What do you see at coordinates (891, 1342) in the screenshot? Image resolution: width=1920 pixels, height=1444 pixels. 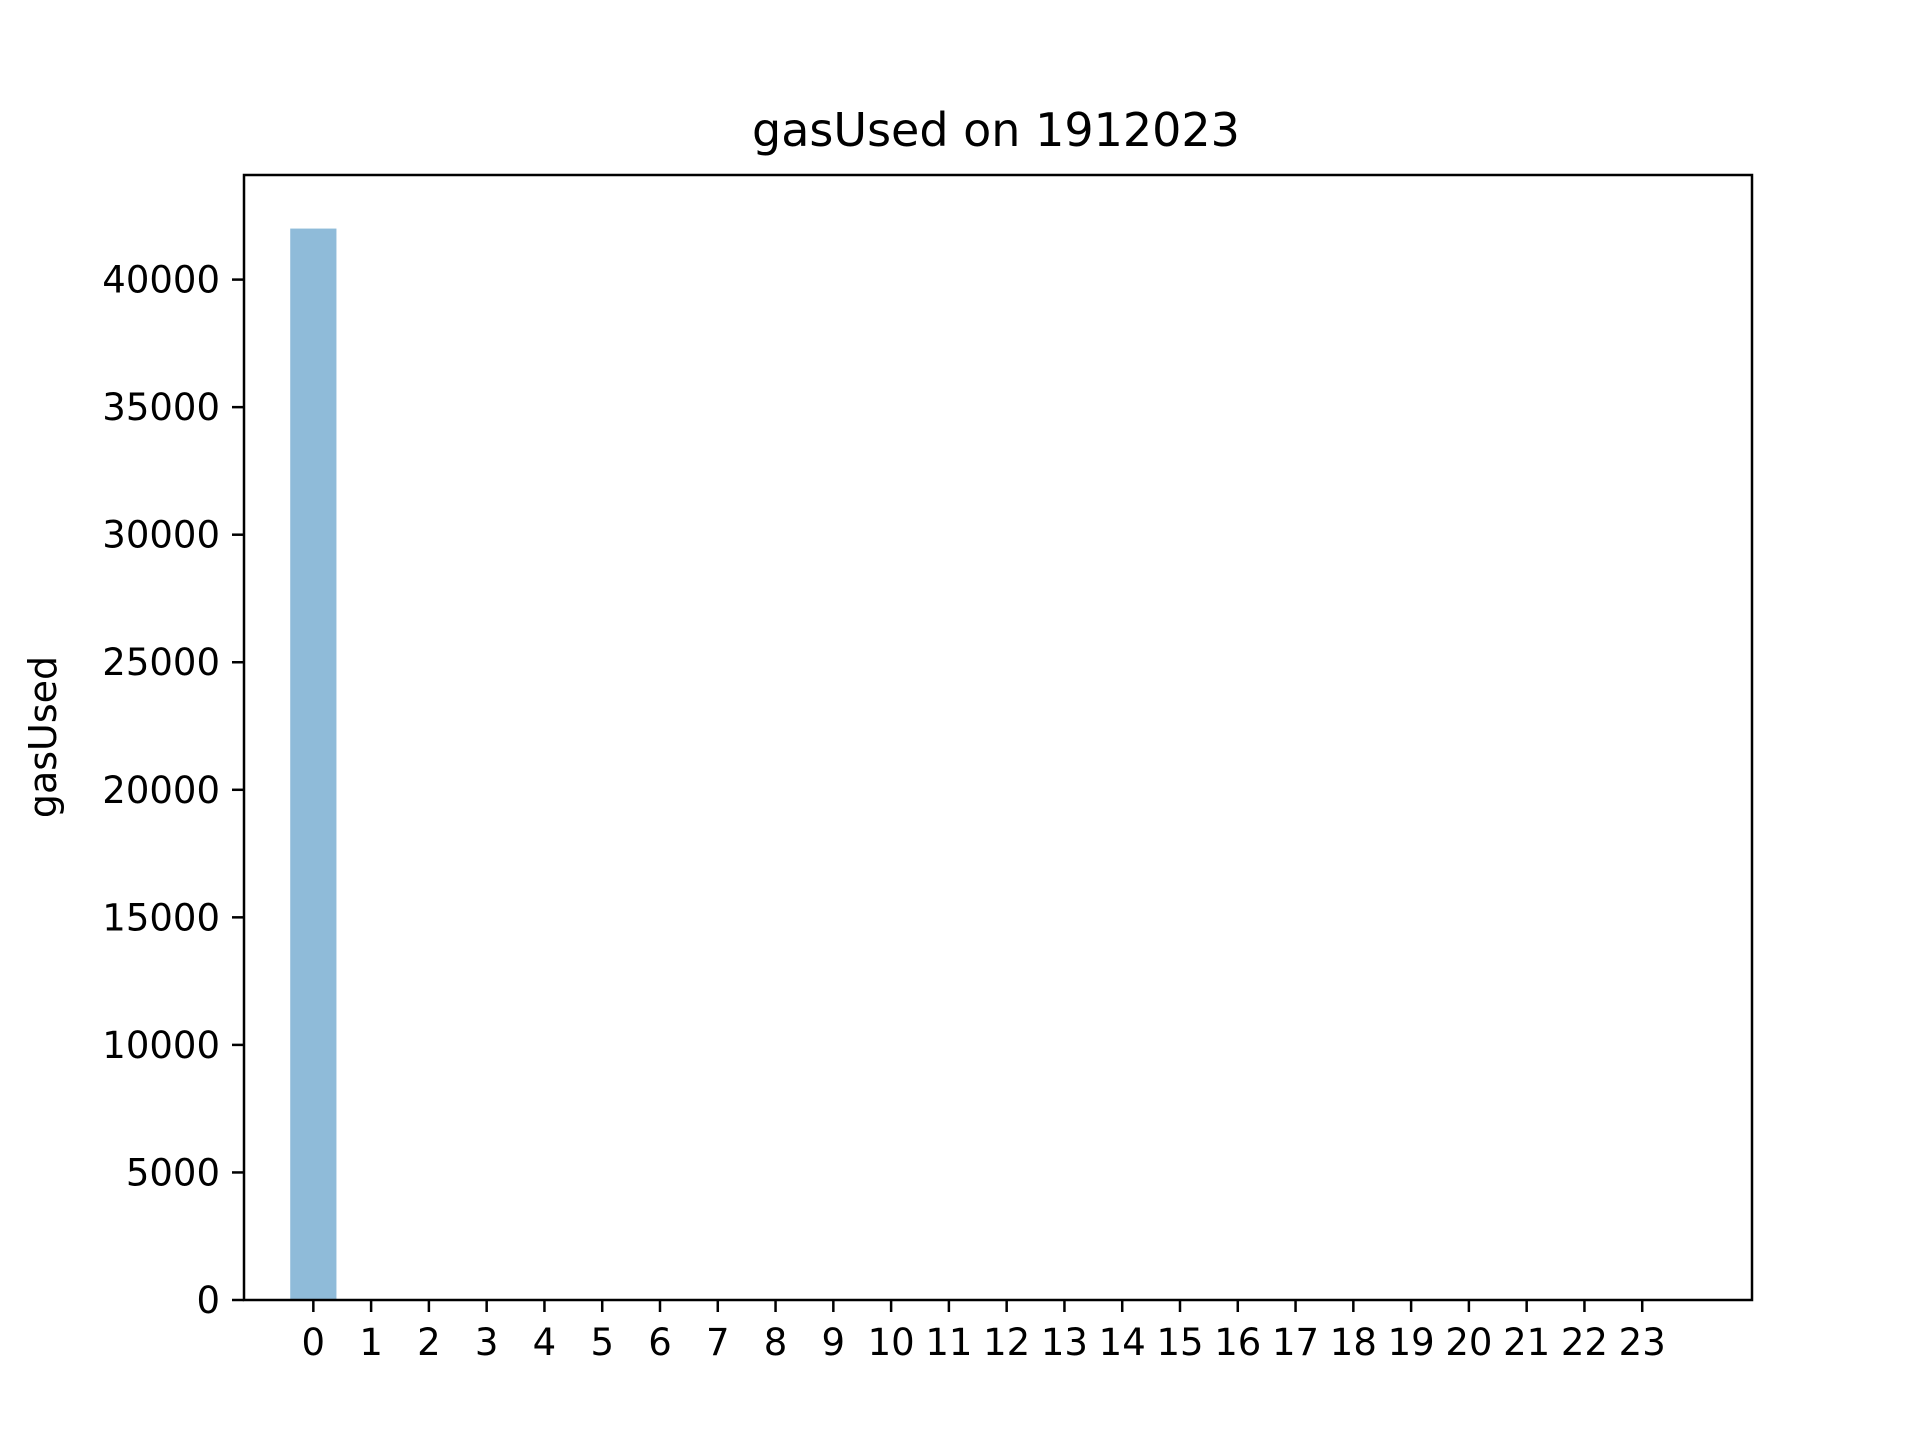 I see `x-tick-label: 10` at bounding box center [891, 1342].